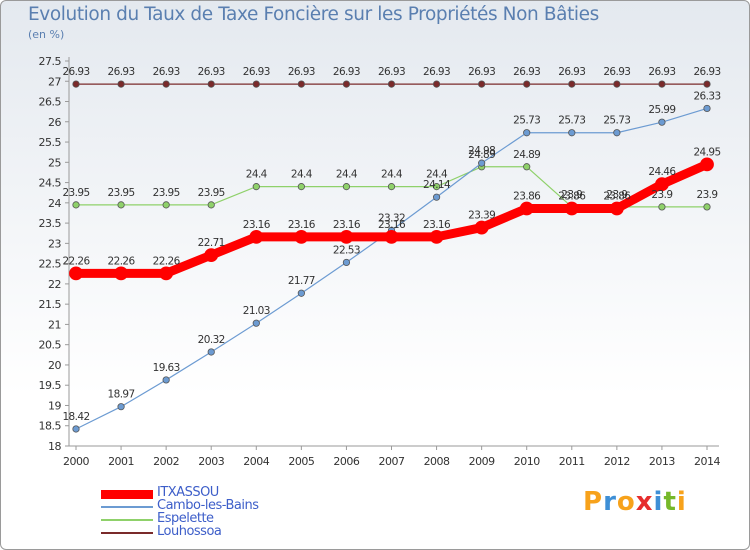 This screenshot has height=550, width=750. I want to click on data-label: 23.32, so click(391, 218).